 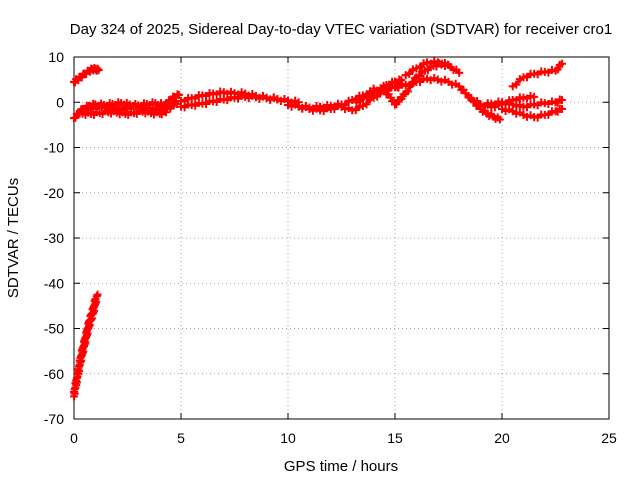 I want to click on x-tick-label: 0, so click(x=74, y=438).